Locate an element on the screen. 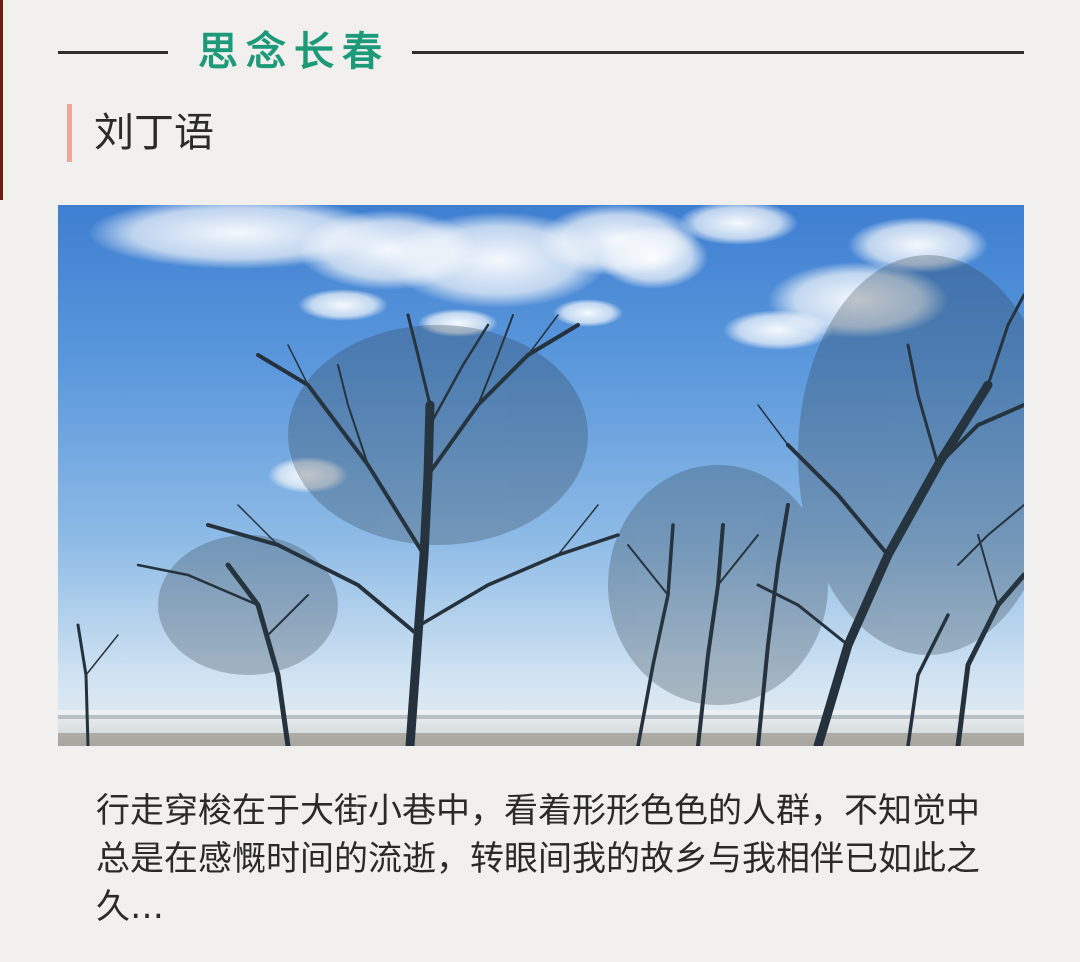 This screenshot has width=1080, height=962. section-title: 思念长春 is located at coordinates (294, 52).